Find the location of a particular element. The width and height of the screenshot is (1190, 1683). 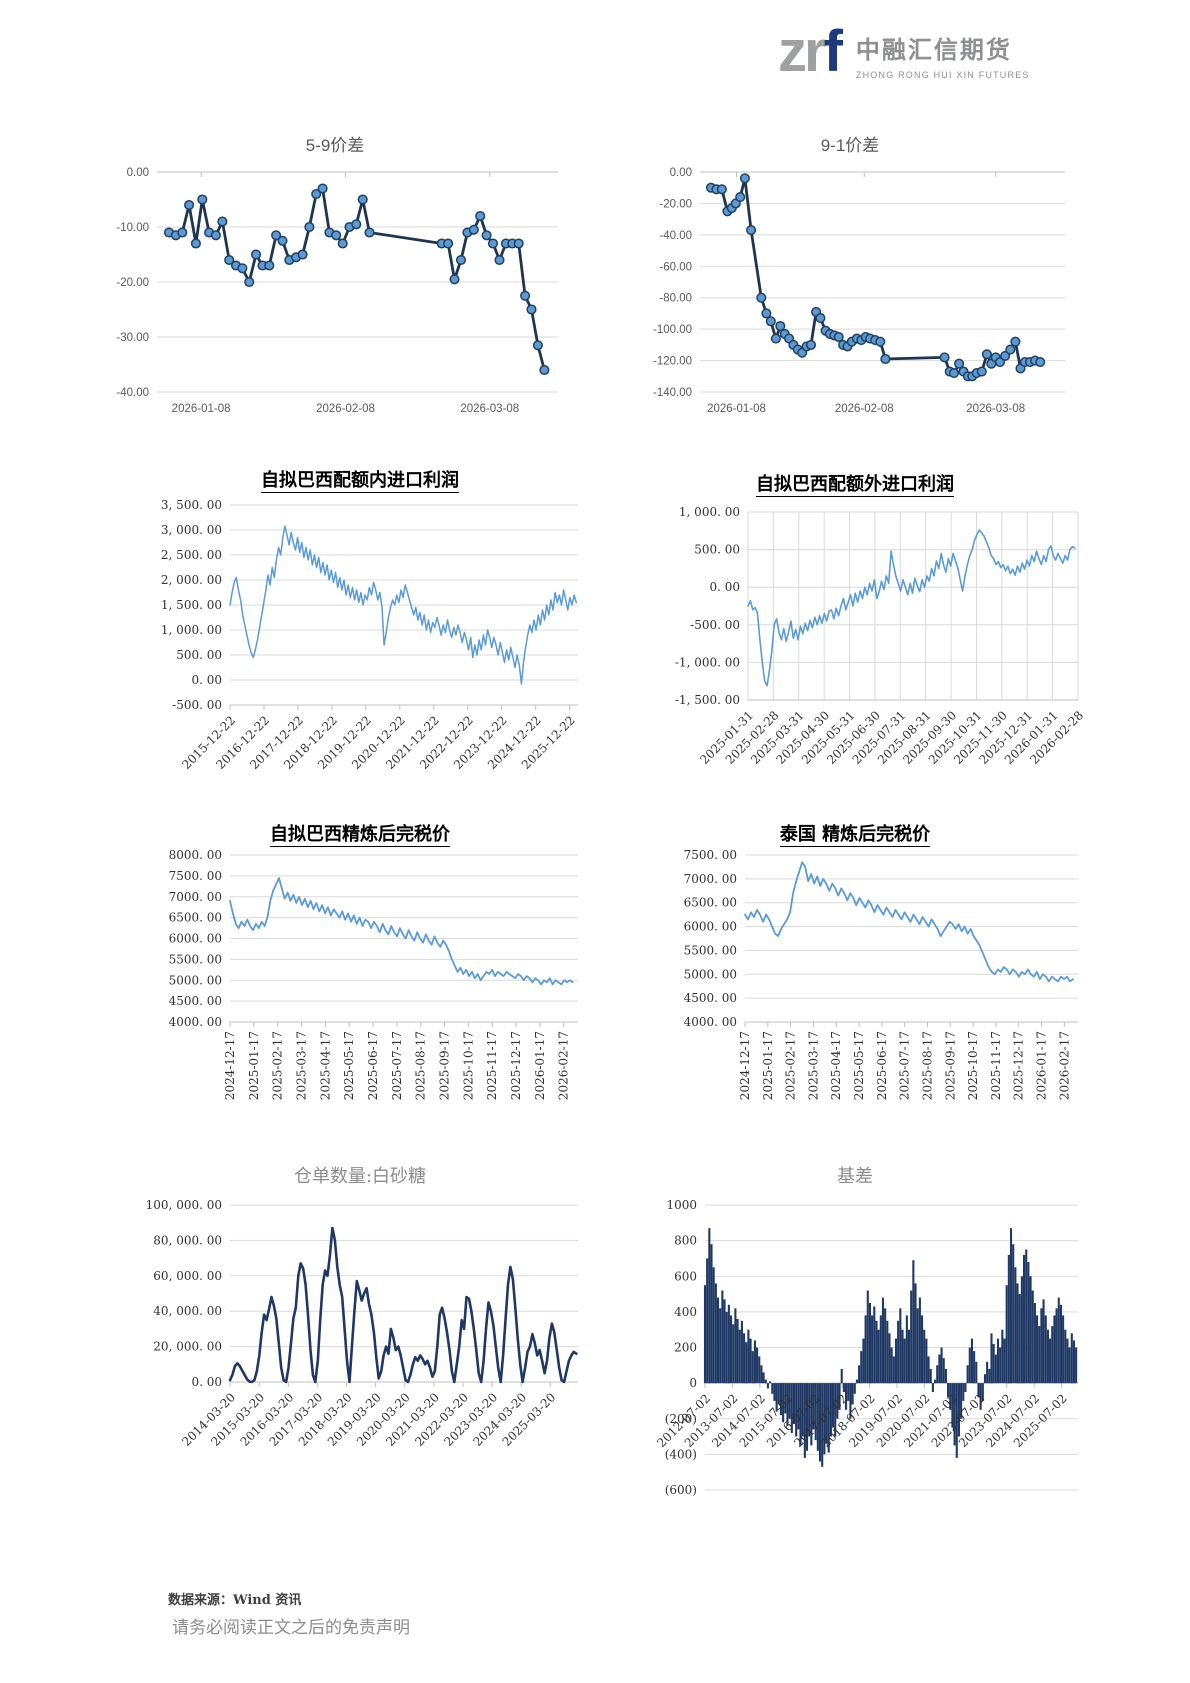

chart-title: 9-1价差 is located at coordinates (850, 143).